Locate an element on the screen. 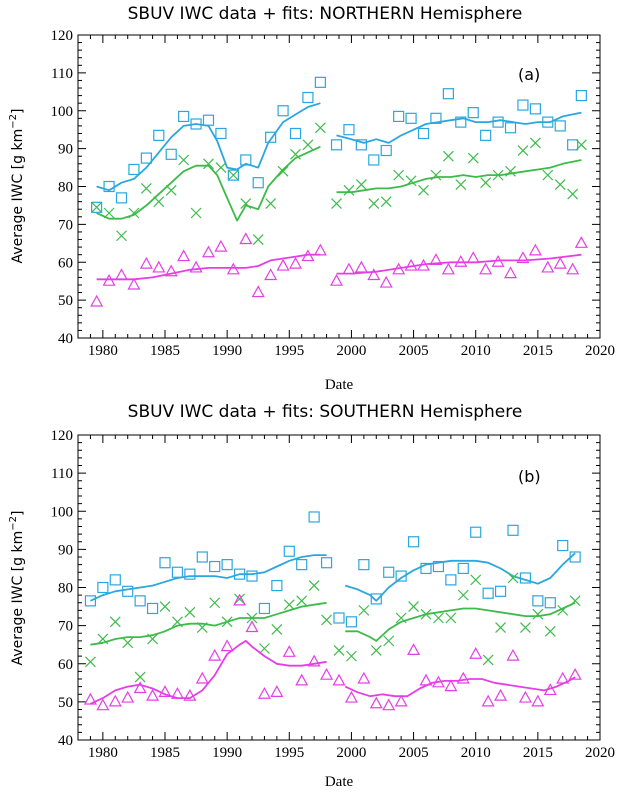  y-tick-label: 50 is located at coordinates (65, 301).